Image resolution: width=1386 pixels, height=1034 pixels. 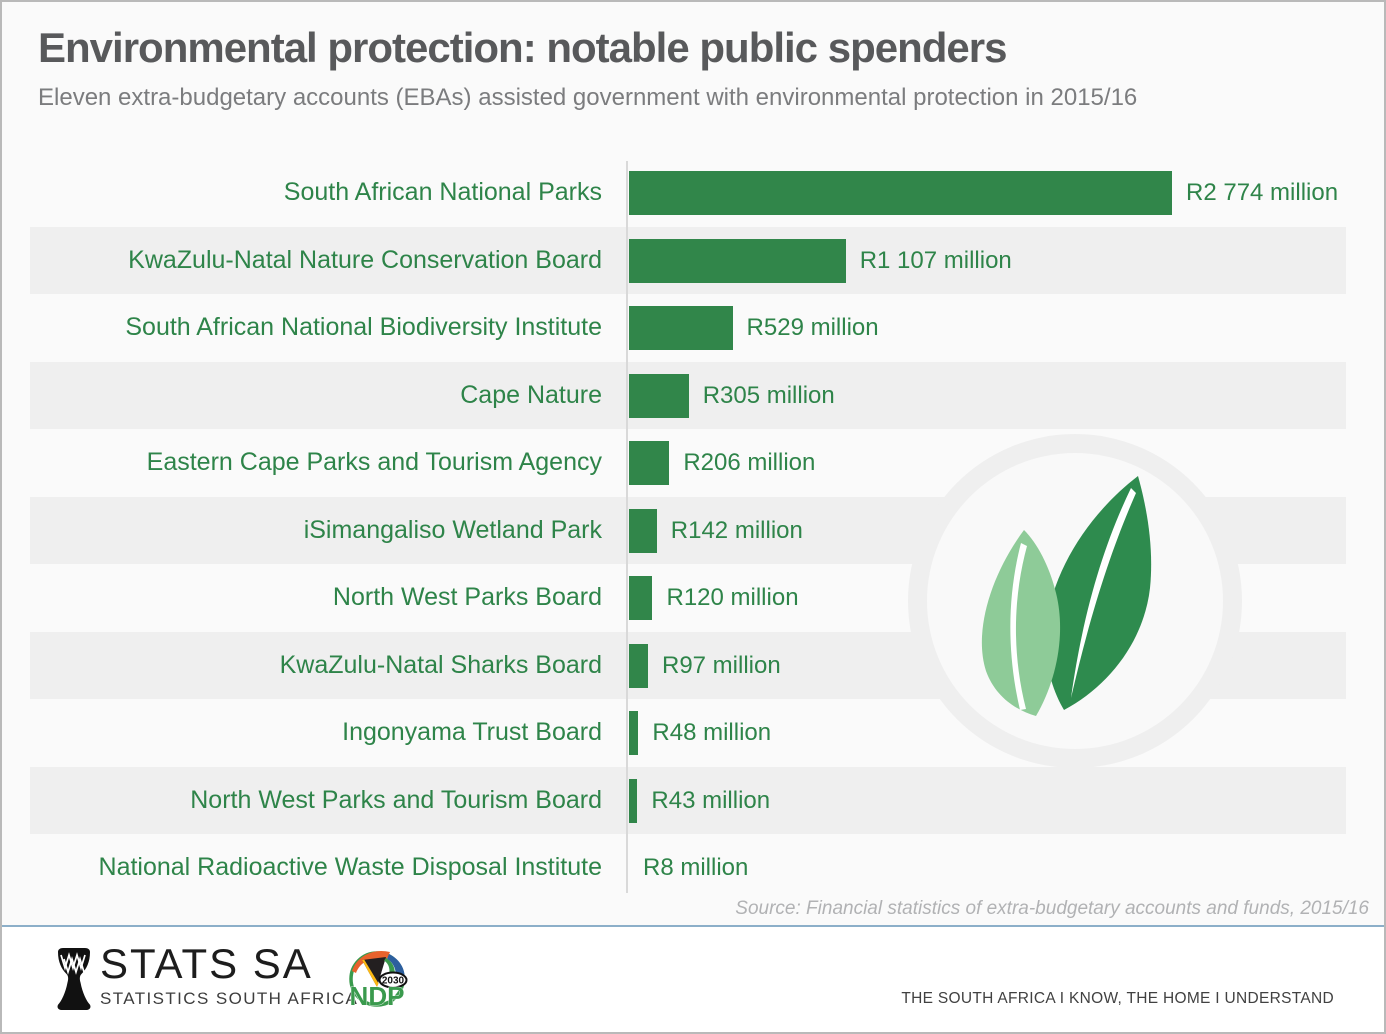 I want to click on value-label: R305 million, so click(x=768, y=395).